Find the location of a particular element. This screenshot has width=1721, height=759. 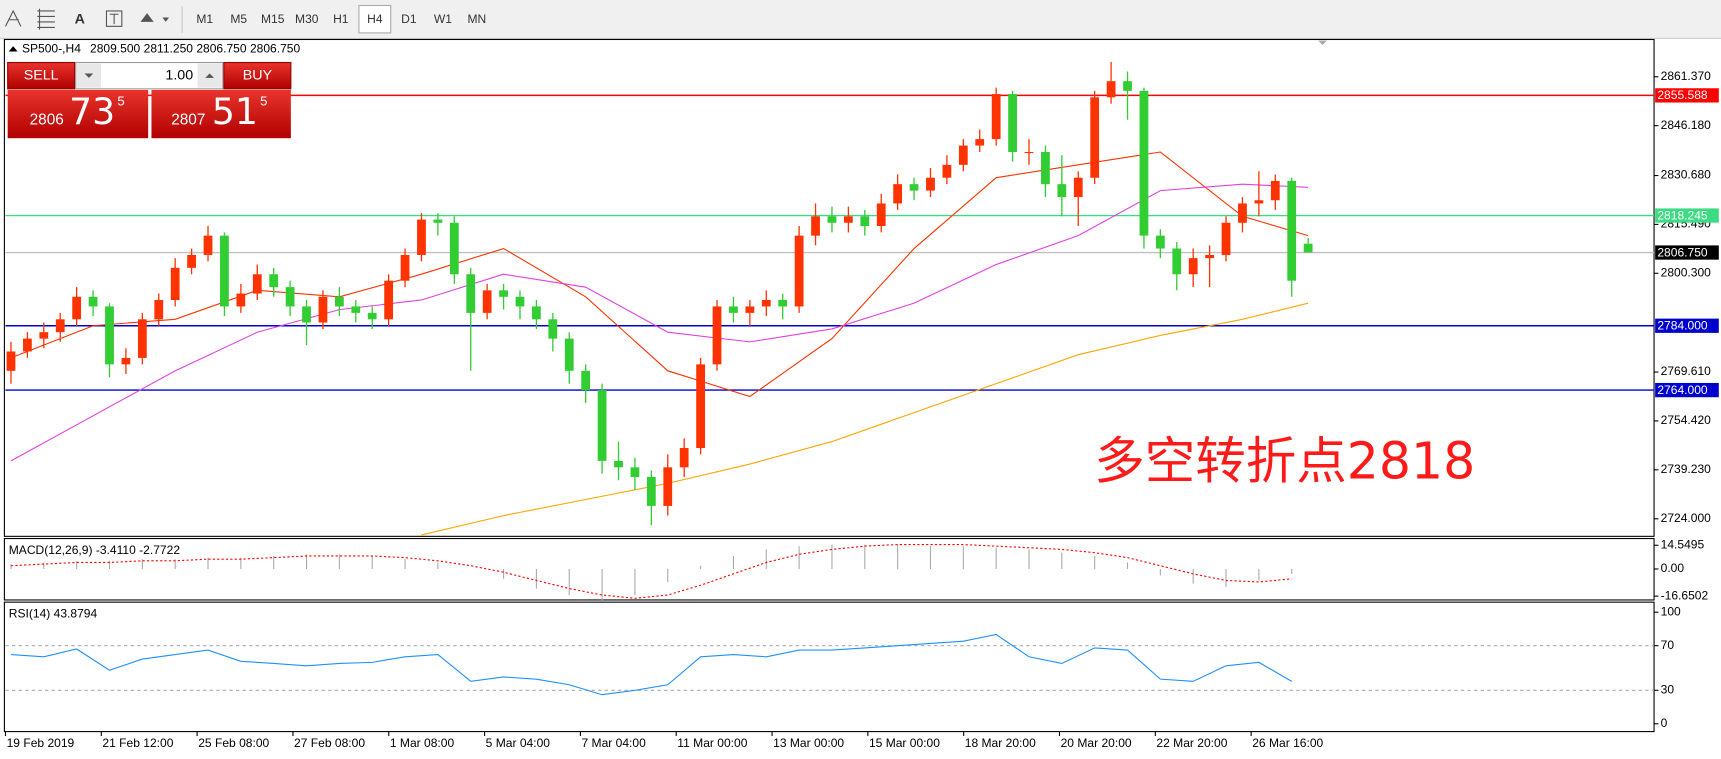

y-tick-label: 0 is located at coordinates (1664, 723).